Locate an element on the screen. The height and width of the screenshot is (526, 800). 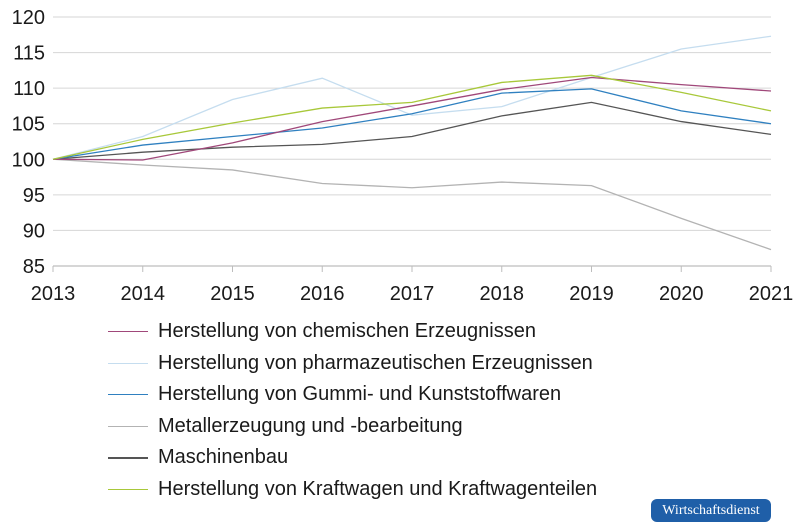
legend-label: Herstellung von chemischen Erzeugnissen is located at coordinates (347, 331).